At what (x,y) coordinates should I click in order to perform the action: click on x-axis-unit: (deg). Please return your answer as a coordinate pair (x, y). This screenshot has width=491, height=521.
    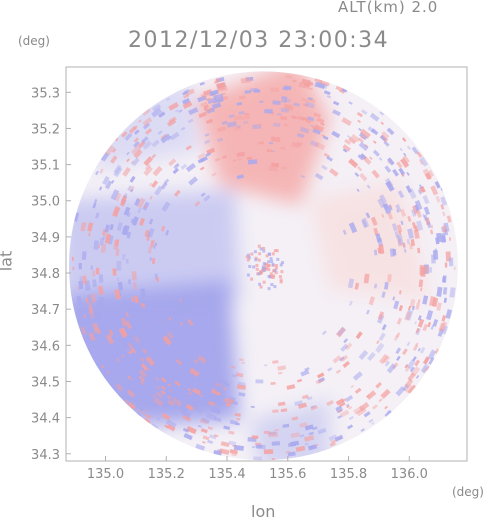
    Looking at the image, I should click on (468, 492).